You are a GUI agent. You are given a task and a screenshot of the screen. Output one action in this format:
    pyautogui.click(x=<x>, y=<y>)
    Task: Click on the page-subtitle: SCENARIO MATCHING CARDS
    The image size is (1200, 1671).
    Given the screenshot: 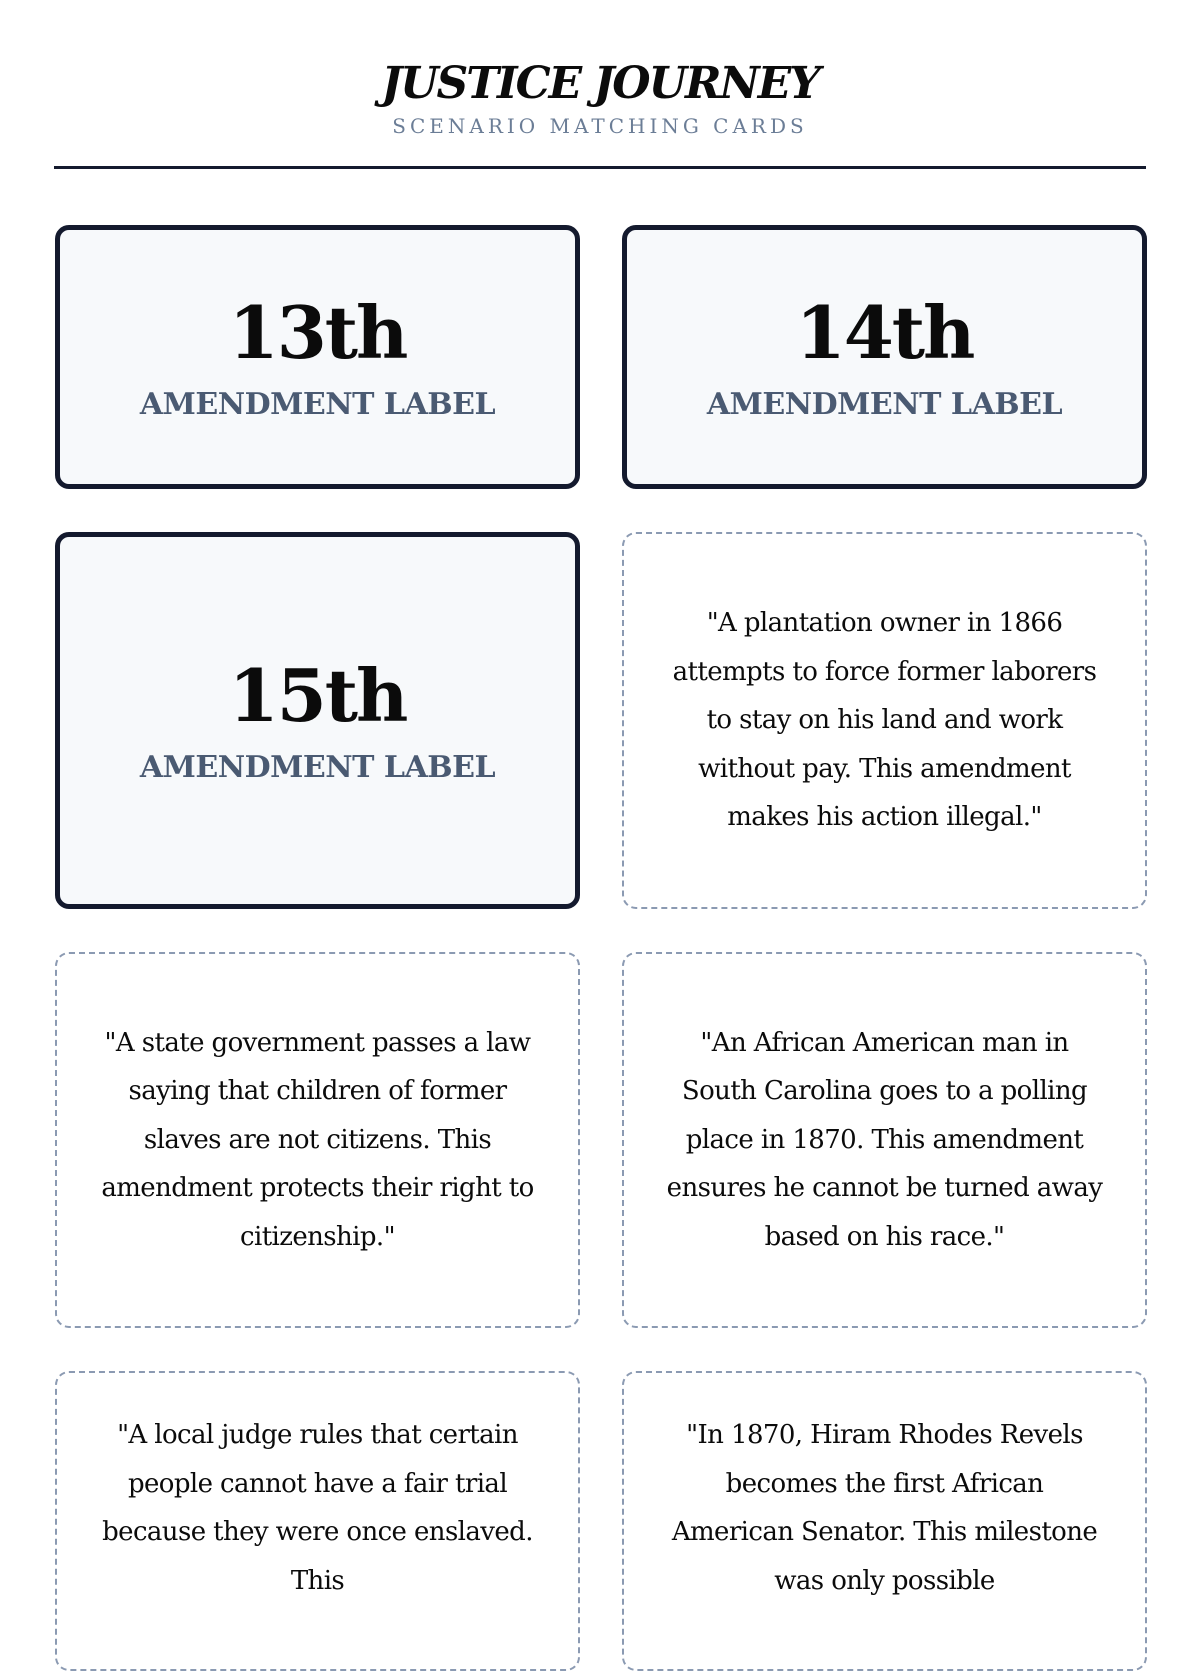 What is the action you would take?
    pyautogui.click(x=600, y=126)
    